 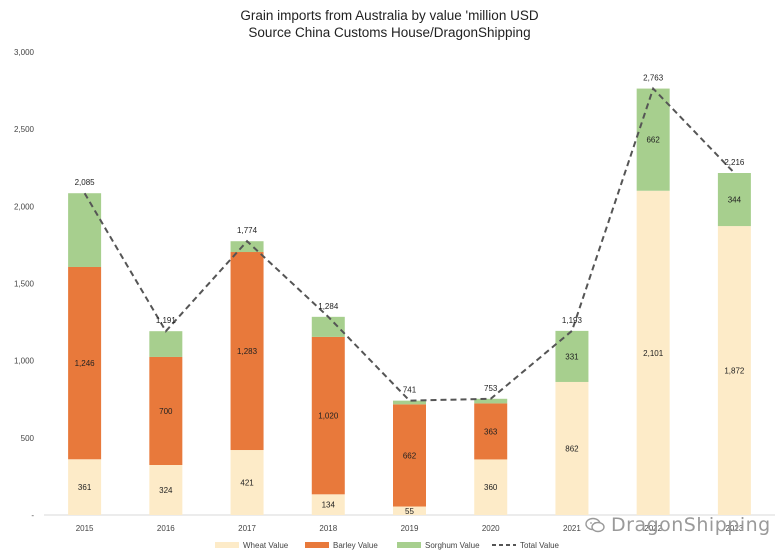 I want to click on data-label: 421, so click(x=247, y=483).